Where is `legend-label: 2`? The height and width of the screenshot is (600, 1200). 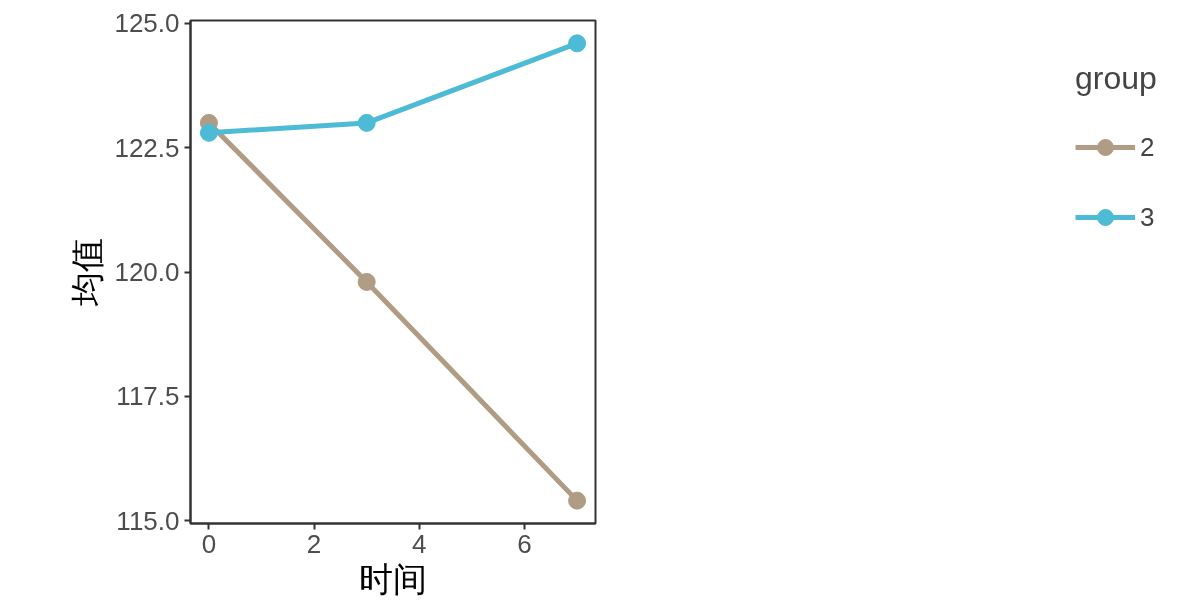
legend-label: 2 is located at coordinates (1148, 147).